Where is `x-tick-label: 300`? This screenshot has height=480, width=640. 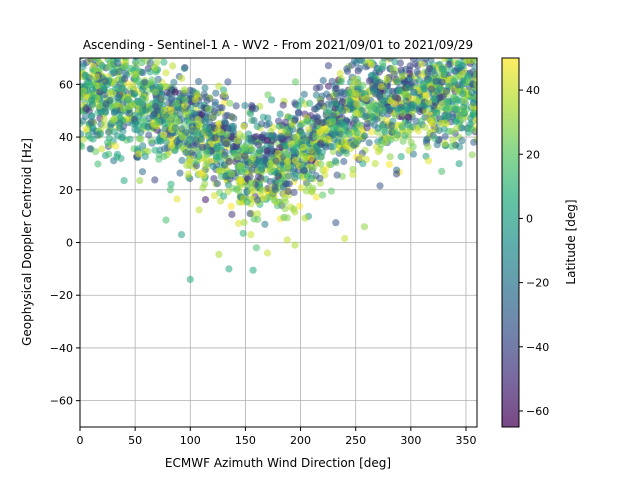 x-tick-label: 300 is located at coordinates (410, 440).